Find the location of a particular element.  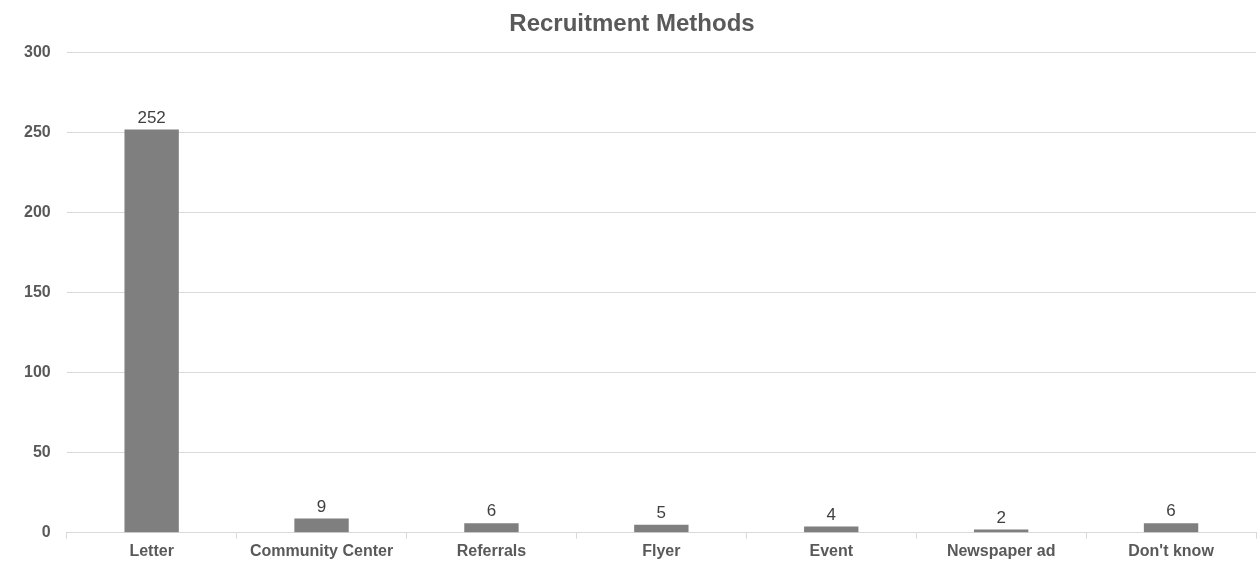

data-label: 252 is located at coordinates (151, 117).